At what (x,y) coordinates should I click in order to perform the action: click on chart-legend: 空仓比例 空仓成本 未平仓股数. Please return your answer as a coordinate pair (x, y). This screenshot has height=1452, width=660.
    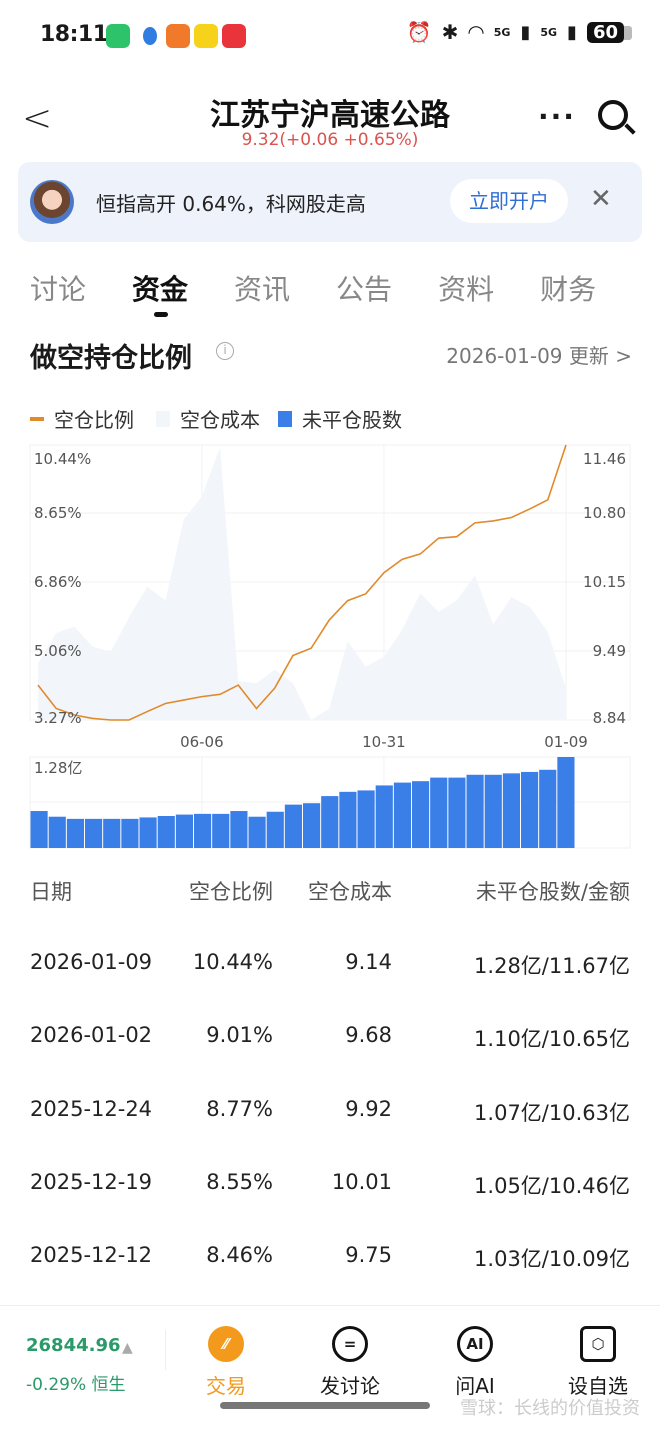
    Looking at the image, I should click on (216, 418).